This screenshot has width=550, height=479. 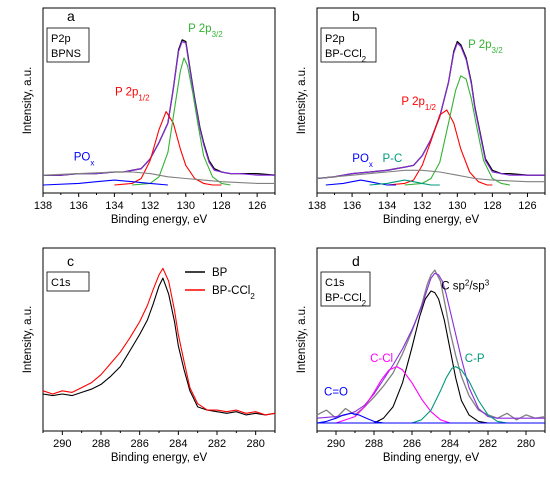 I want to click on series-line-bp, so click(x=159, y=346).